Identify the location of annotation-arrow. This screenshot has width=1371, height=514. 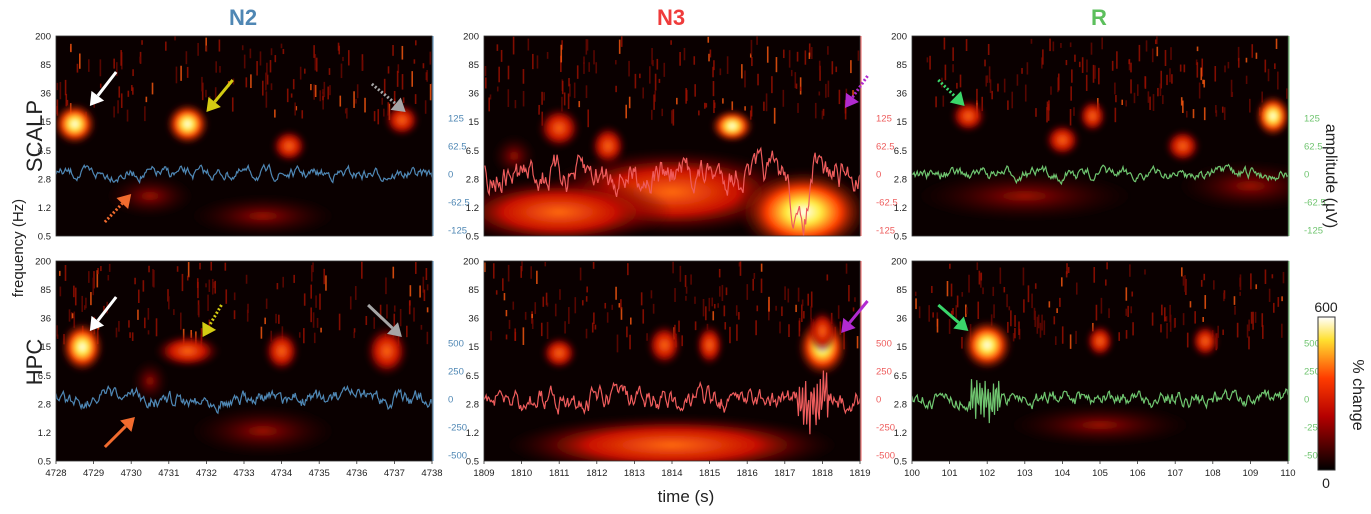
(212, 320).